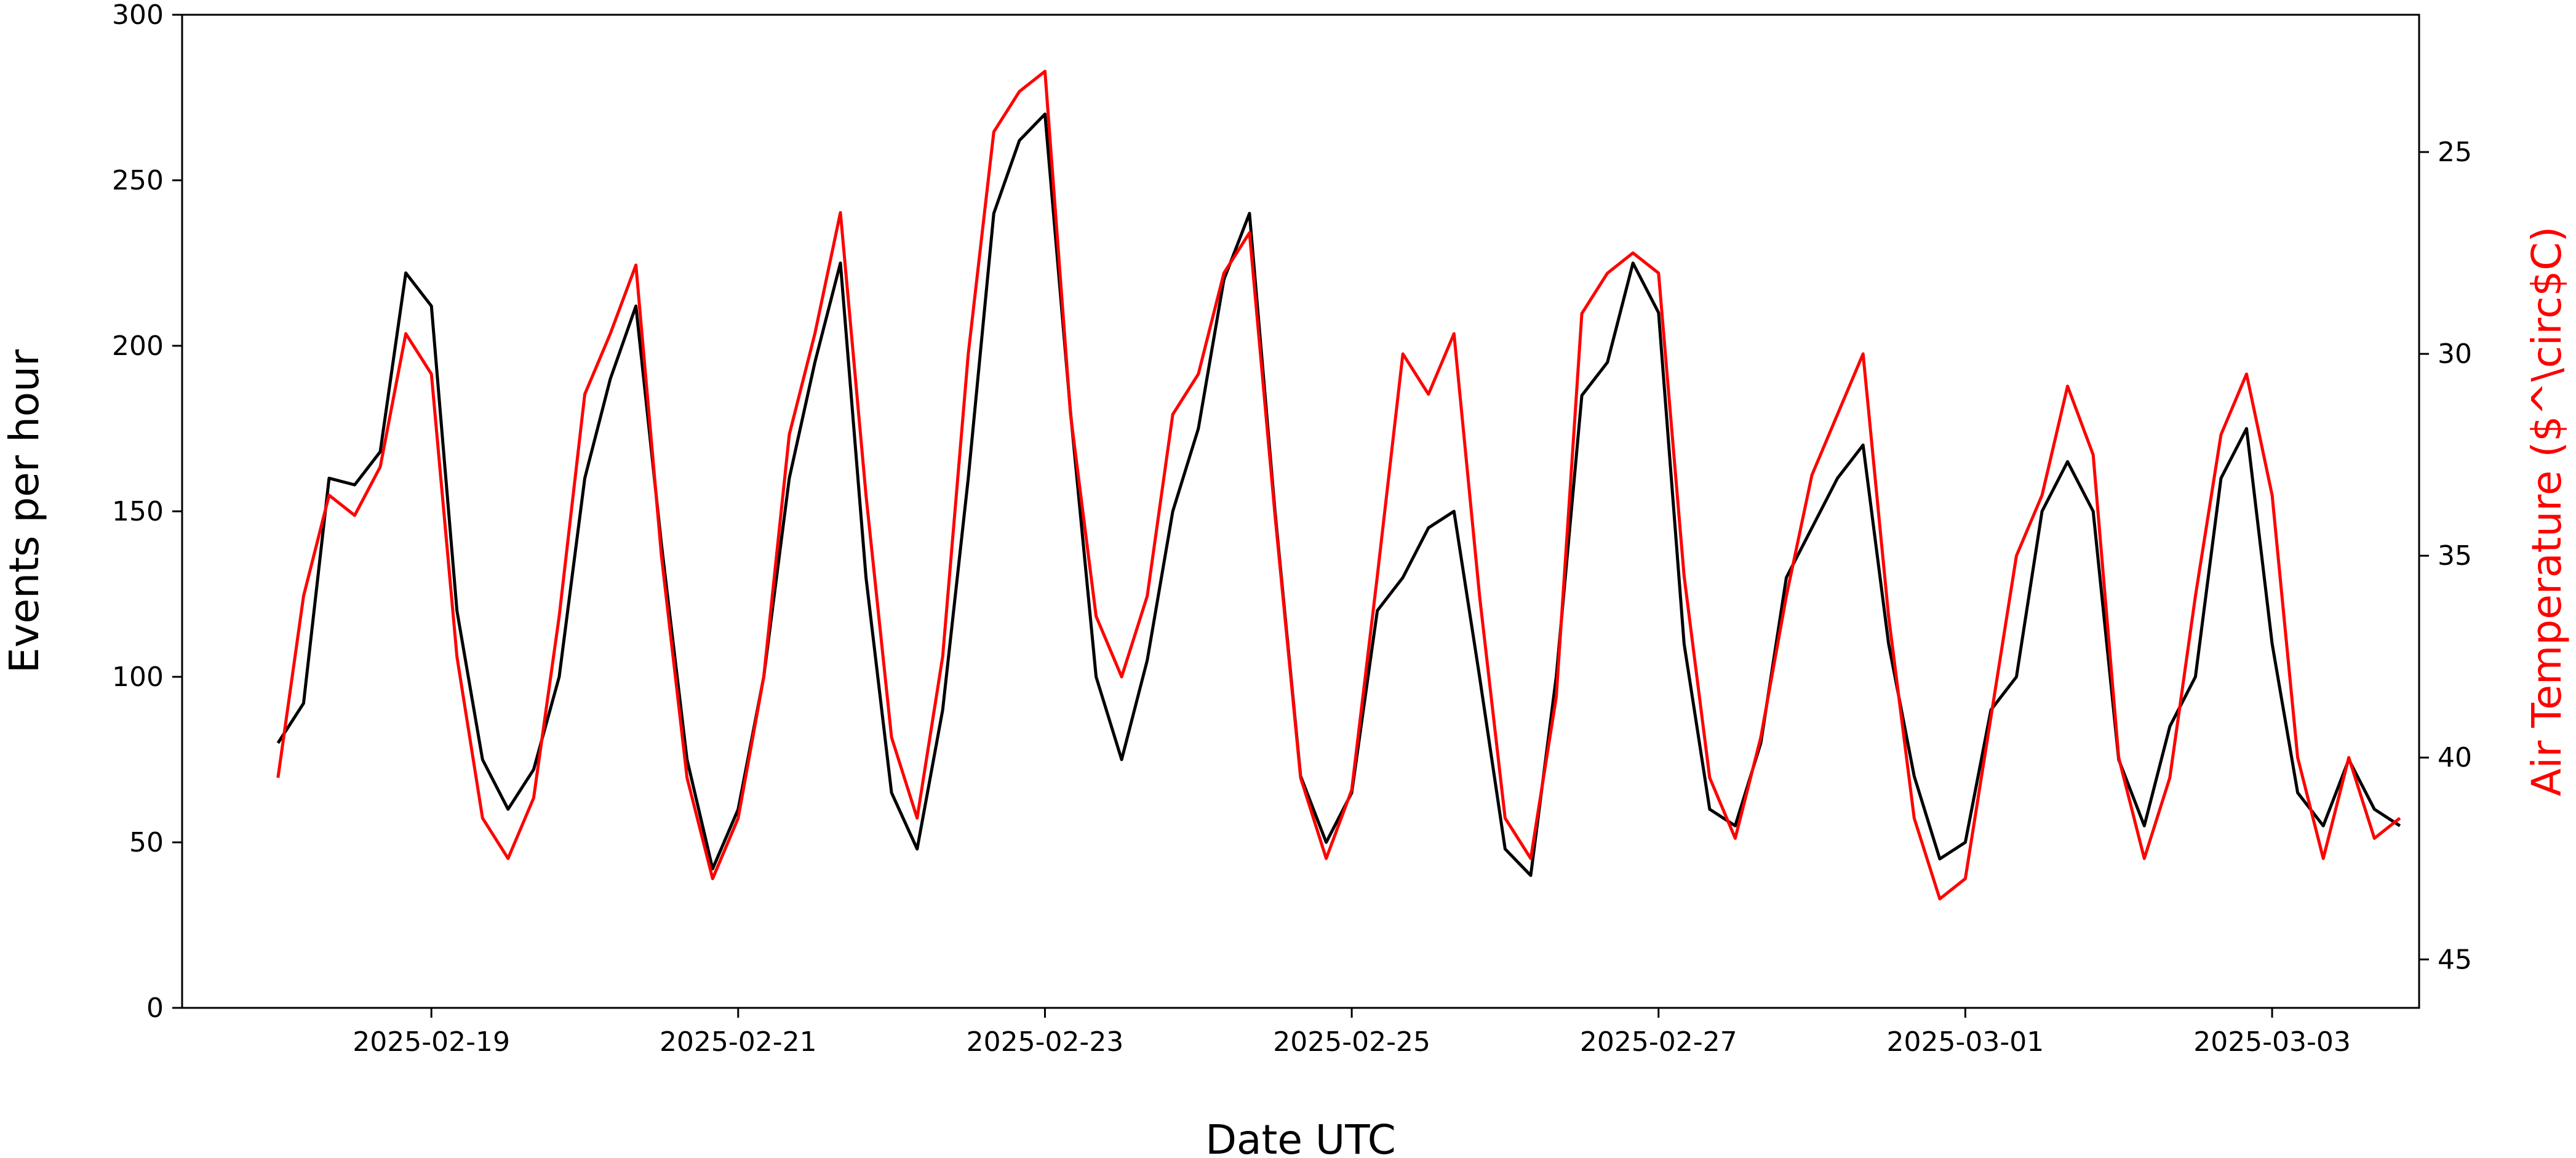 The height and width of the screenshot is (1158, 2576). I want to click on y2-axis-title: Air Temperature ($^\circ$C), so click(2546, 511).